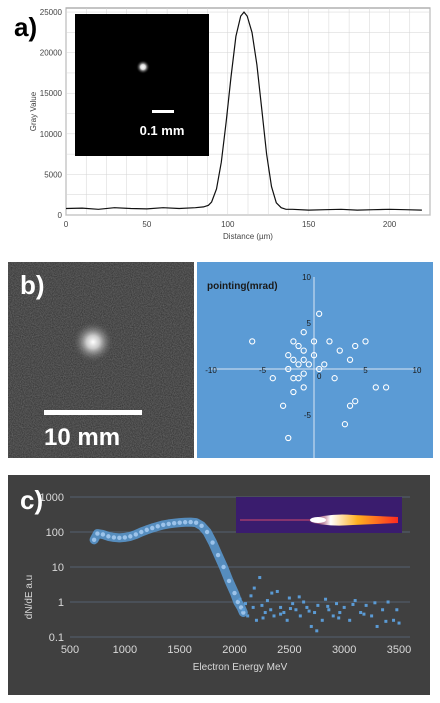  I want to click on pointing-scatter-chart: -10 -5 5 10 0 -10 -5 5 10 pointing(mrad), so click(315, 360).